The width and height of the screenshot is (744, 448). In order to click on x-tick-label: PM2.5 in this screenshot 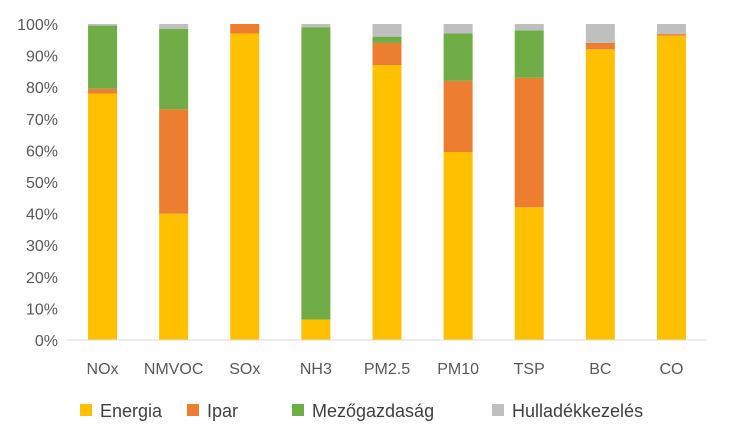, I will do `click(387, 369)`.